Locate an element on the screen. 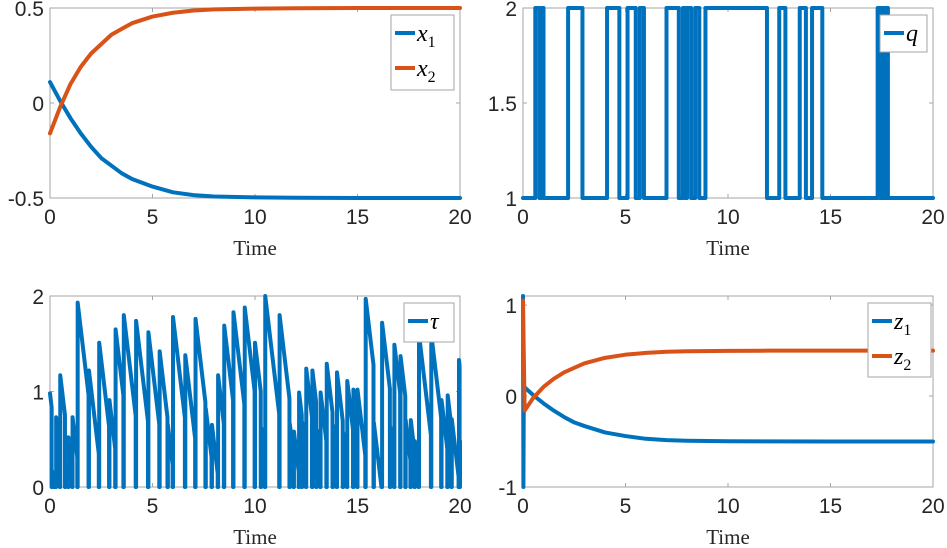 The width and height of the screenshot is (947, 548). legend: q is located at coordinates (903, 33).